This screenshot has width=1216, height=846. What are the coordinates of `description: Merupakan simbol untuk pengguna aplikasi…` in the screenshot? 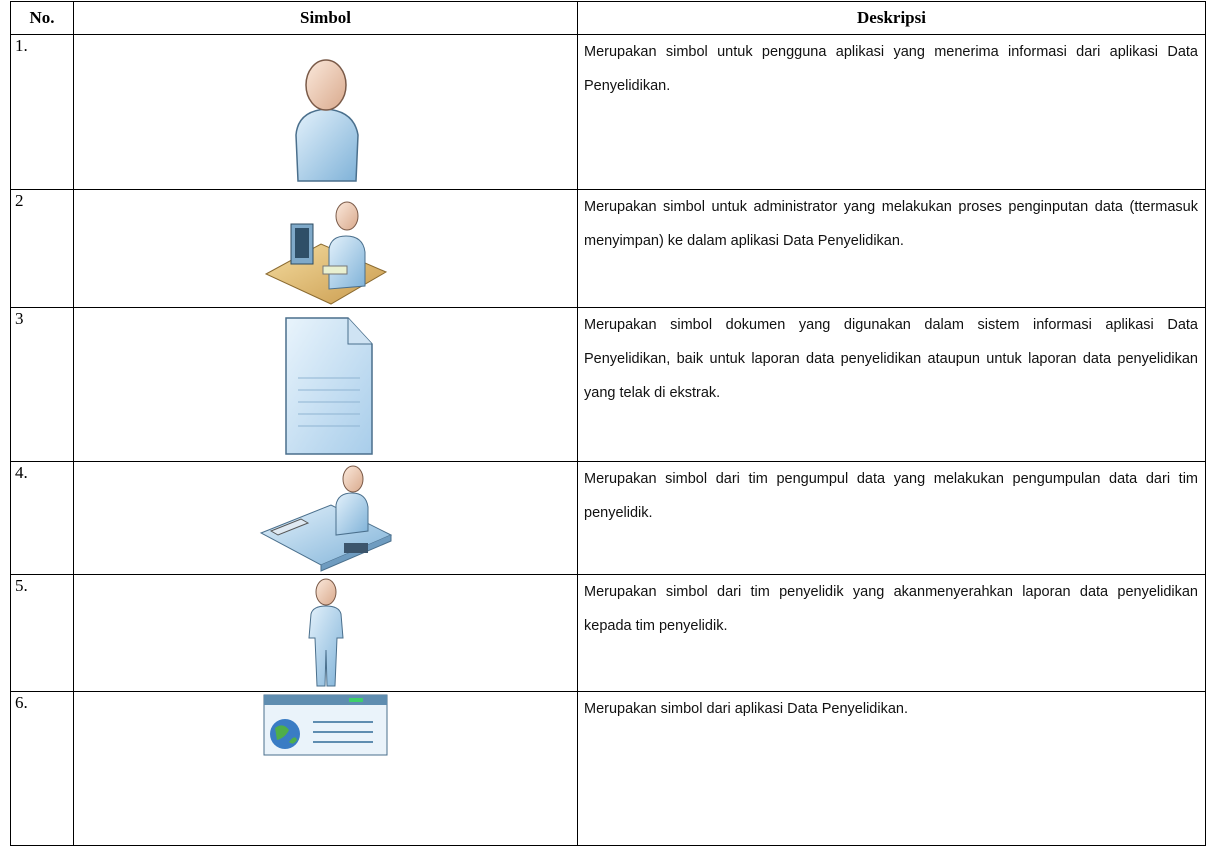 It's located at (891, 112).